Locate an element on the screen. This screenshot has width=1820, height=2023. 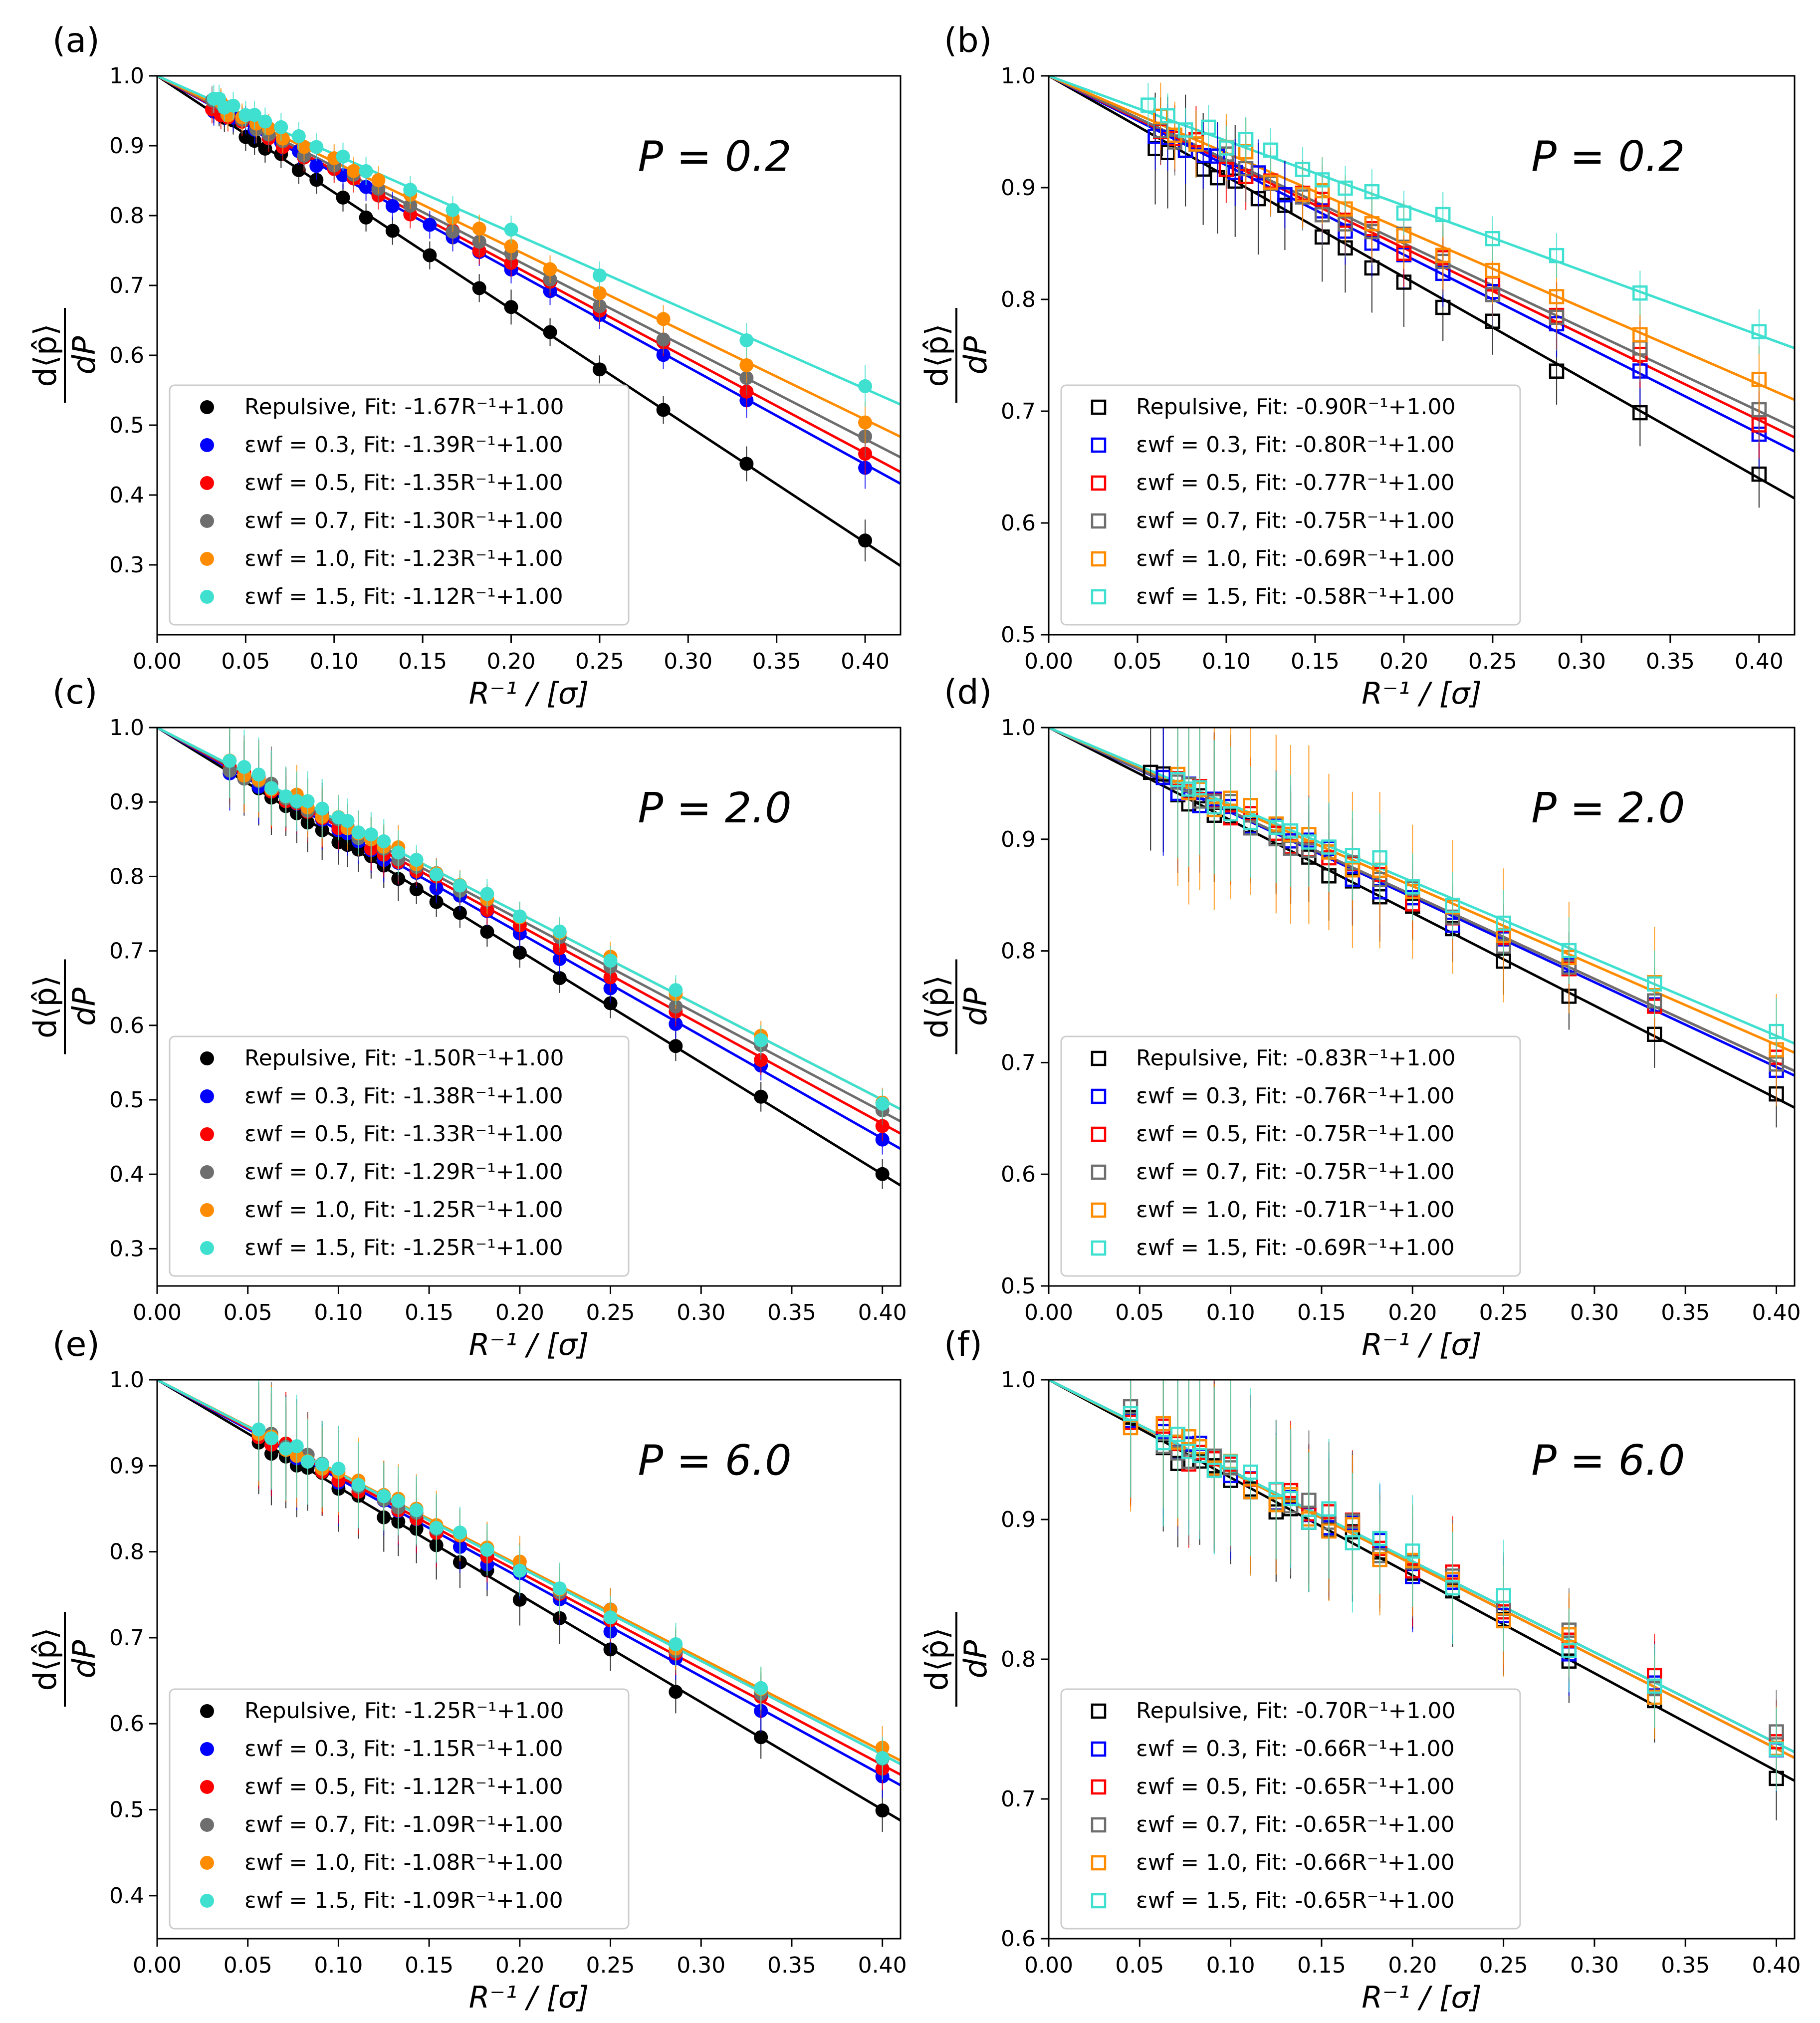
panel-label: (e) is located at coordinates (76, 1344).